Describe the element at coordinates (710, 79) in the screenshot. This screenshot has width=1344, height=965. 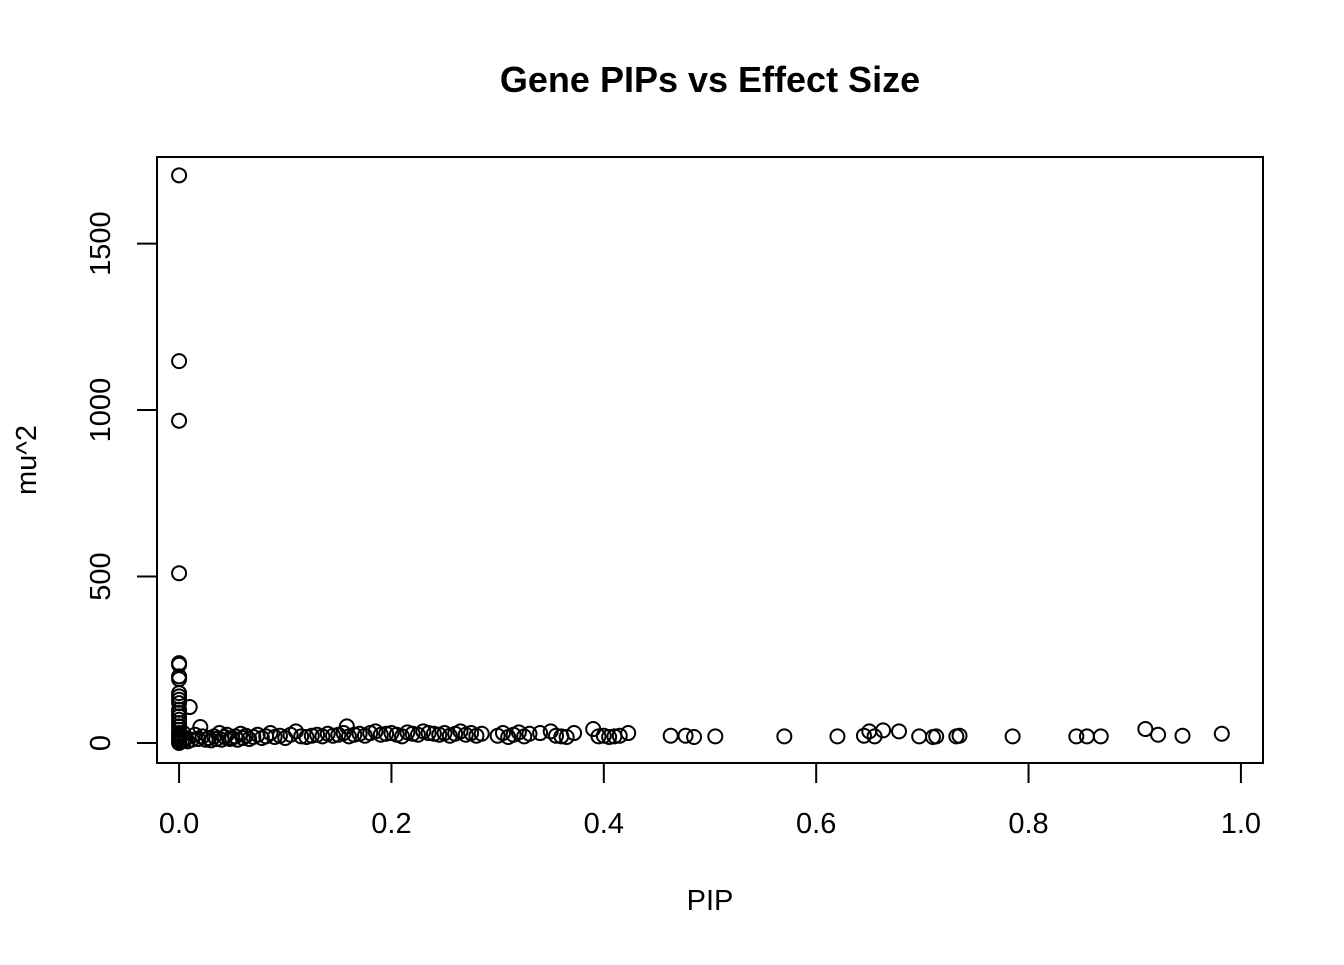
I see `chart-title: Gene PIPs vs Effect Size` at that location.